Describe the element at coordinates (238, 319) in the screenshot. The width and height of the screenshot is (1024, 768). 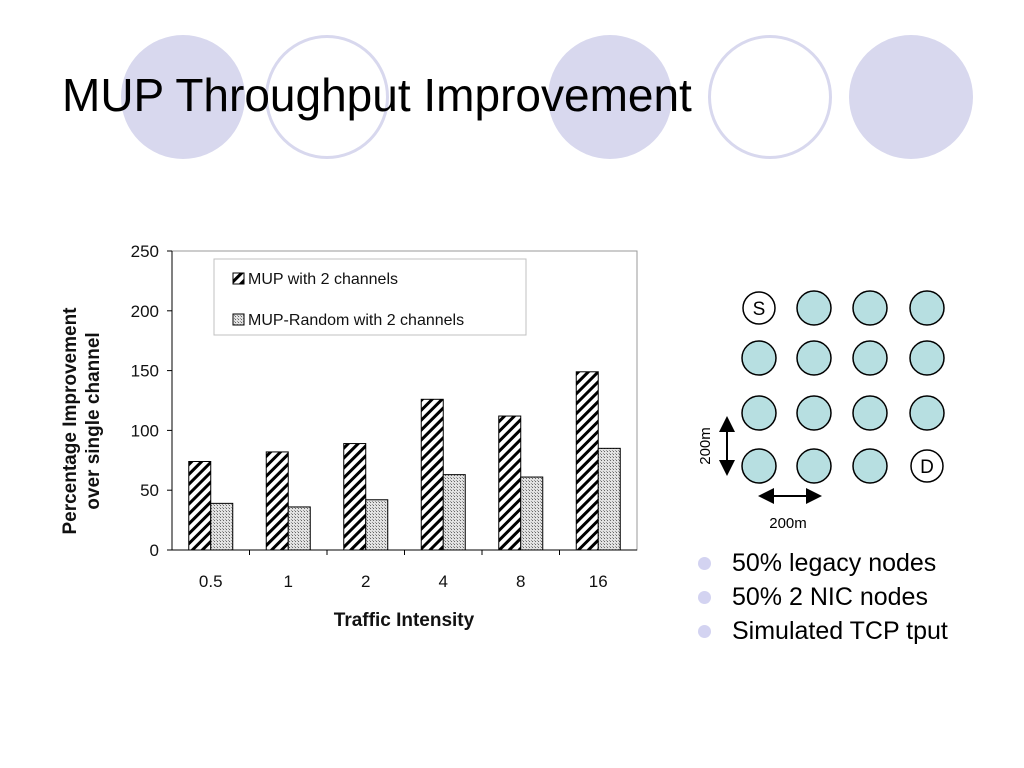
I see `legend-swatch-mup-random` at that location.